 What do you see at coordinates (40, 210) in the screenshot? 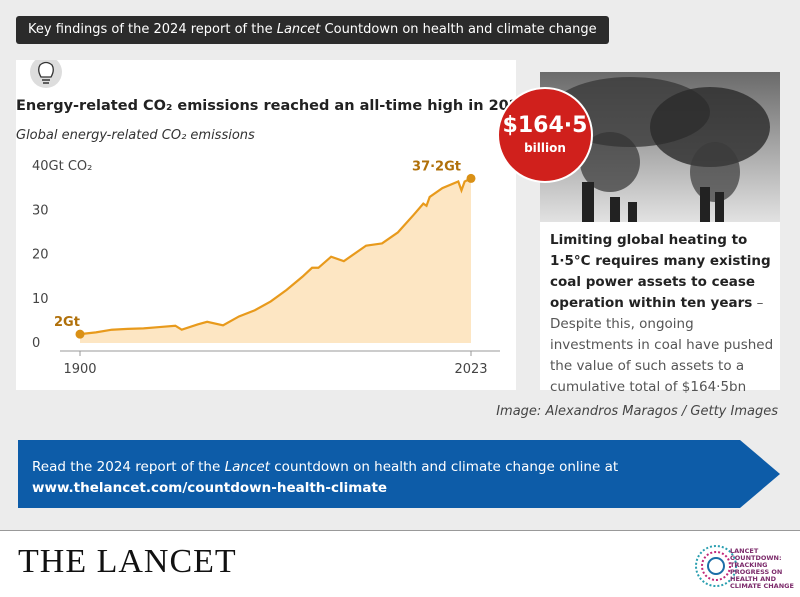
I see `y-tick-label: 30` at bounding box center [40, 210].